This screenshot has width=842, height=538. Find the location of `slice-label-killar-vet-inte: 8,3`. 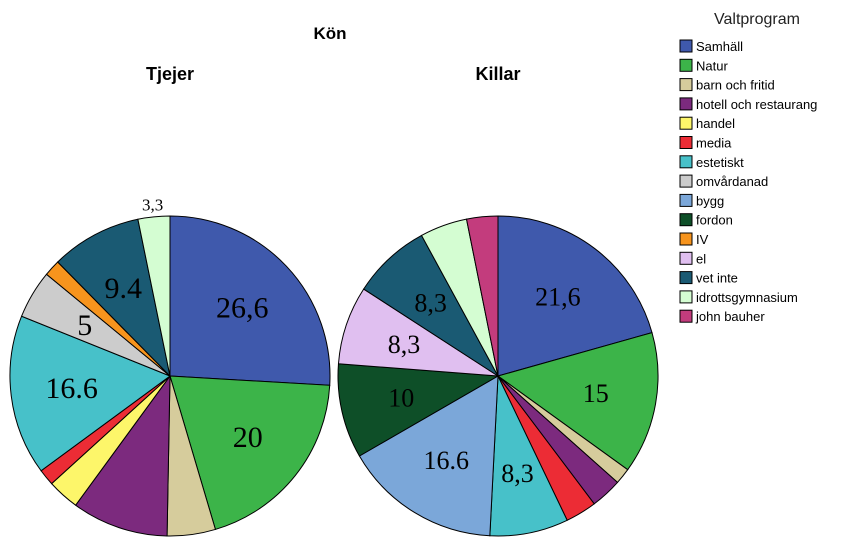

slice-label-killar-vet-inte: 8,3 is located at coordinates (430, 303).